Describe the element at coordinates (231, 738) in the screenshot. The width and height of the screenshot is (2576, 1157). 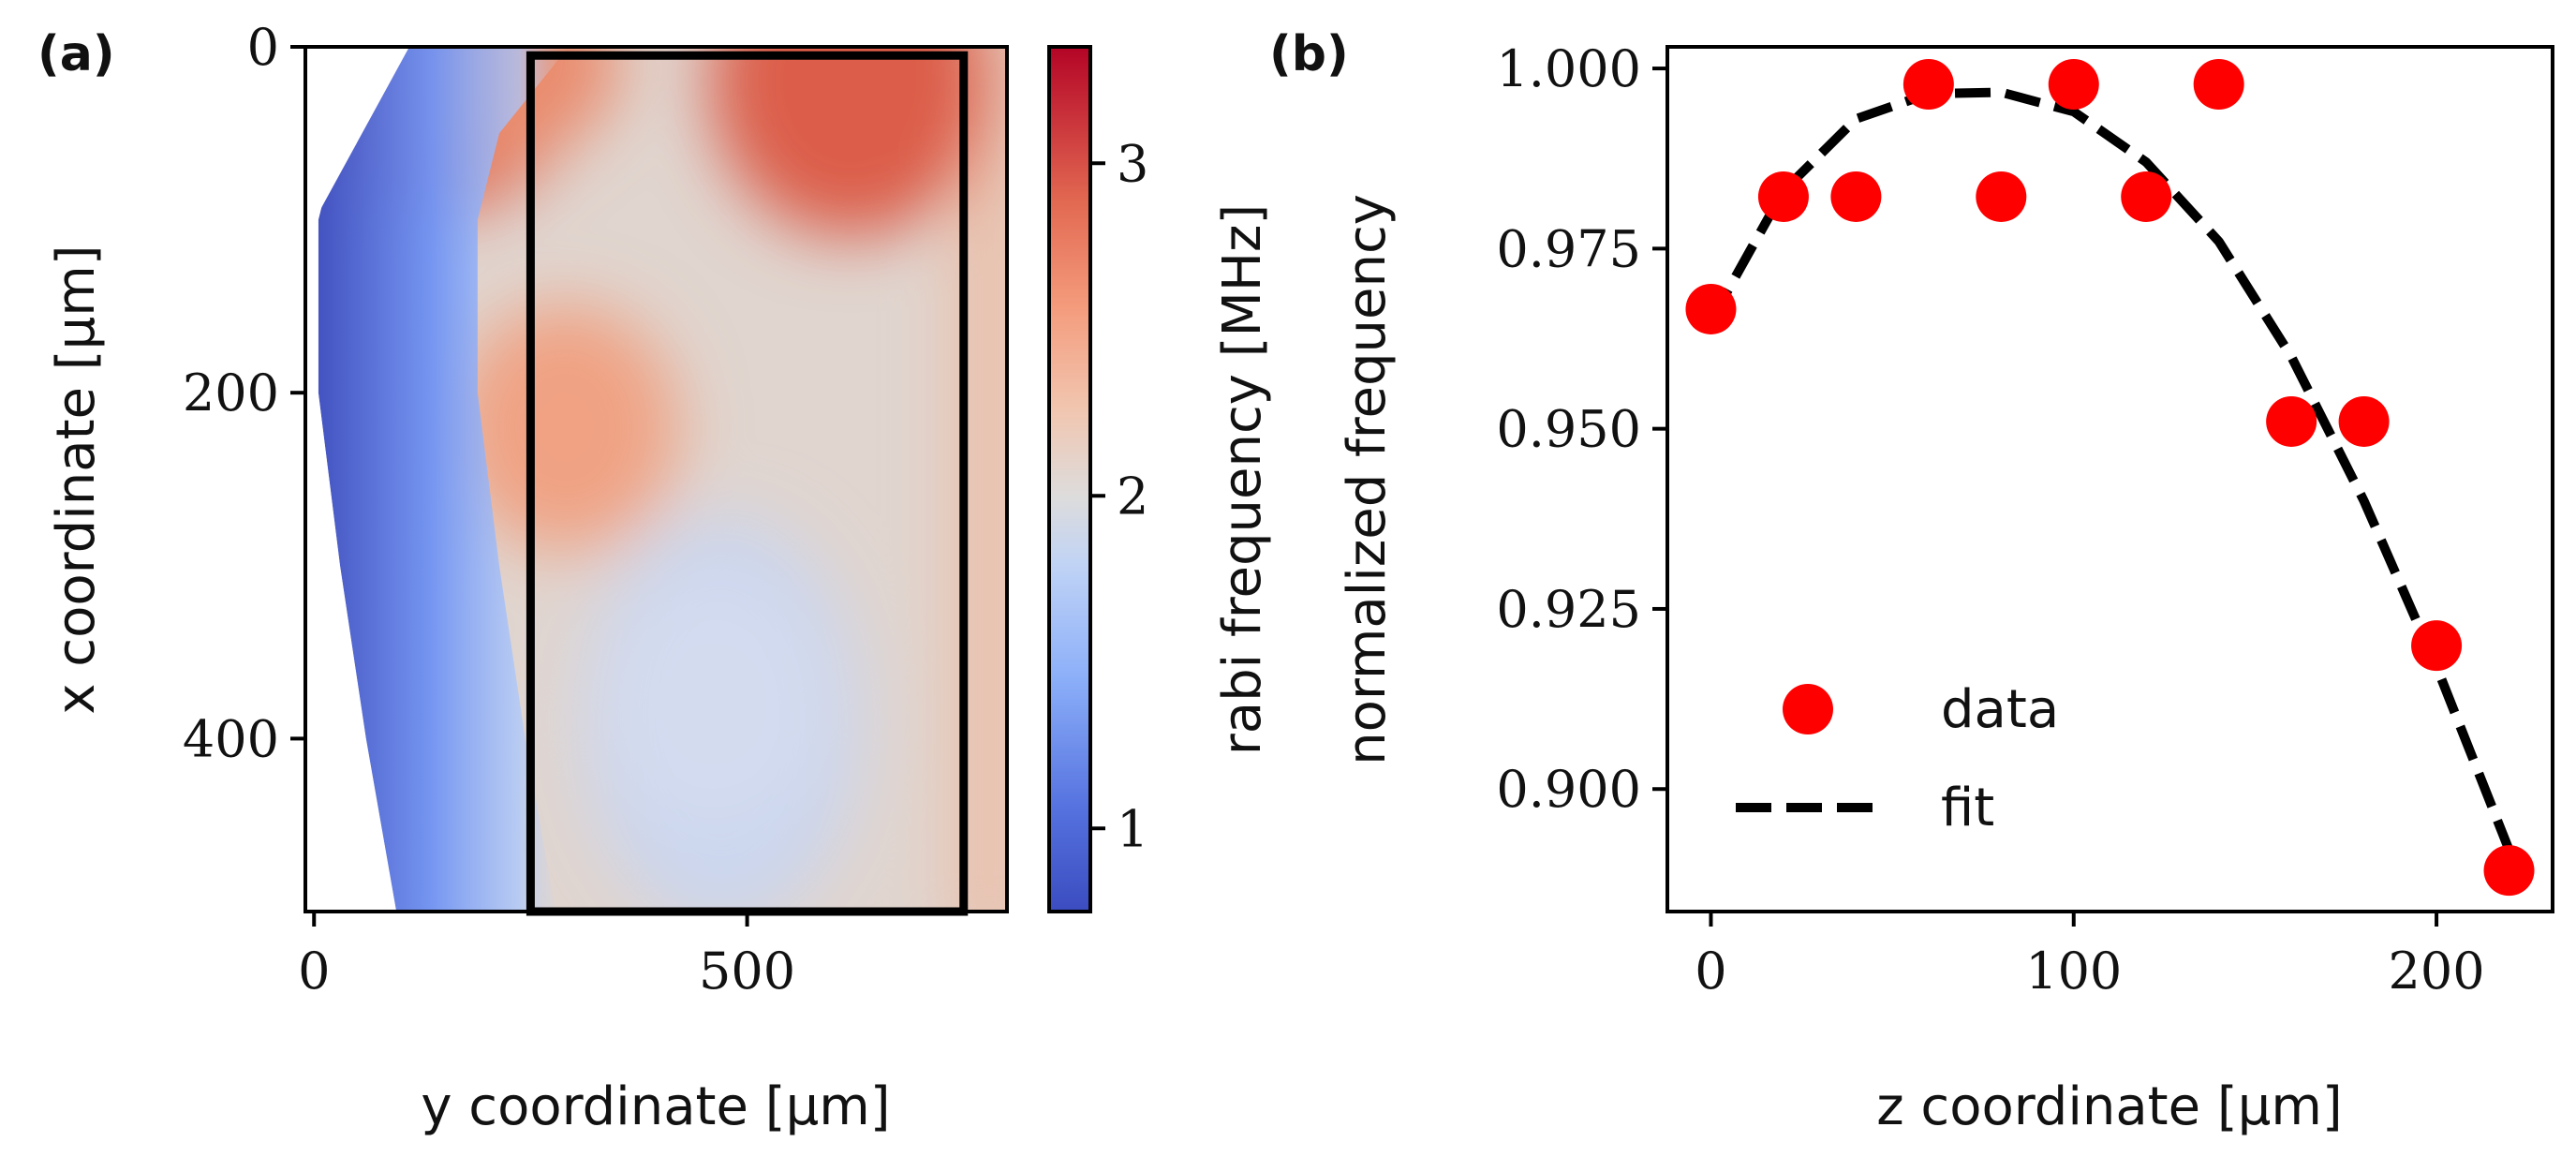
I see `y-tick-label: 400` at that location.